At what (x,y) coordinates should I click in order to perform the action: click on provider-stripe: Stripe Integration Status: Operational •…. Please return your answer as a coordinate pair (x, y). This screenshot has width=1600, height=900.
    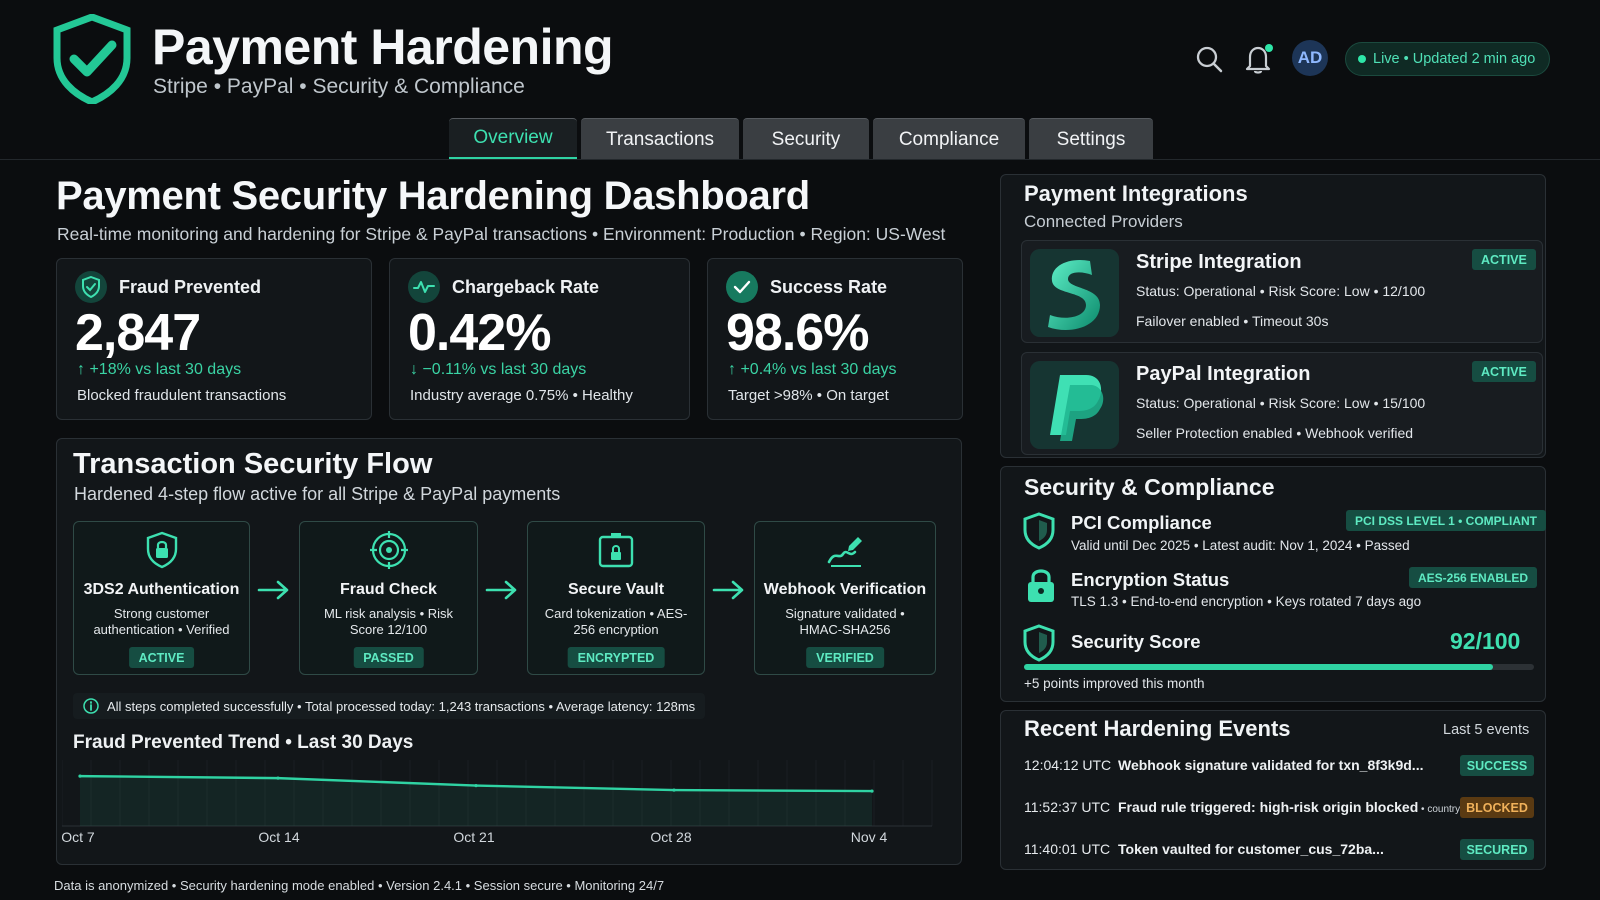
    Looking at the image, I should click on (1282, 291).